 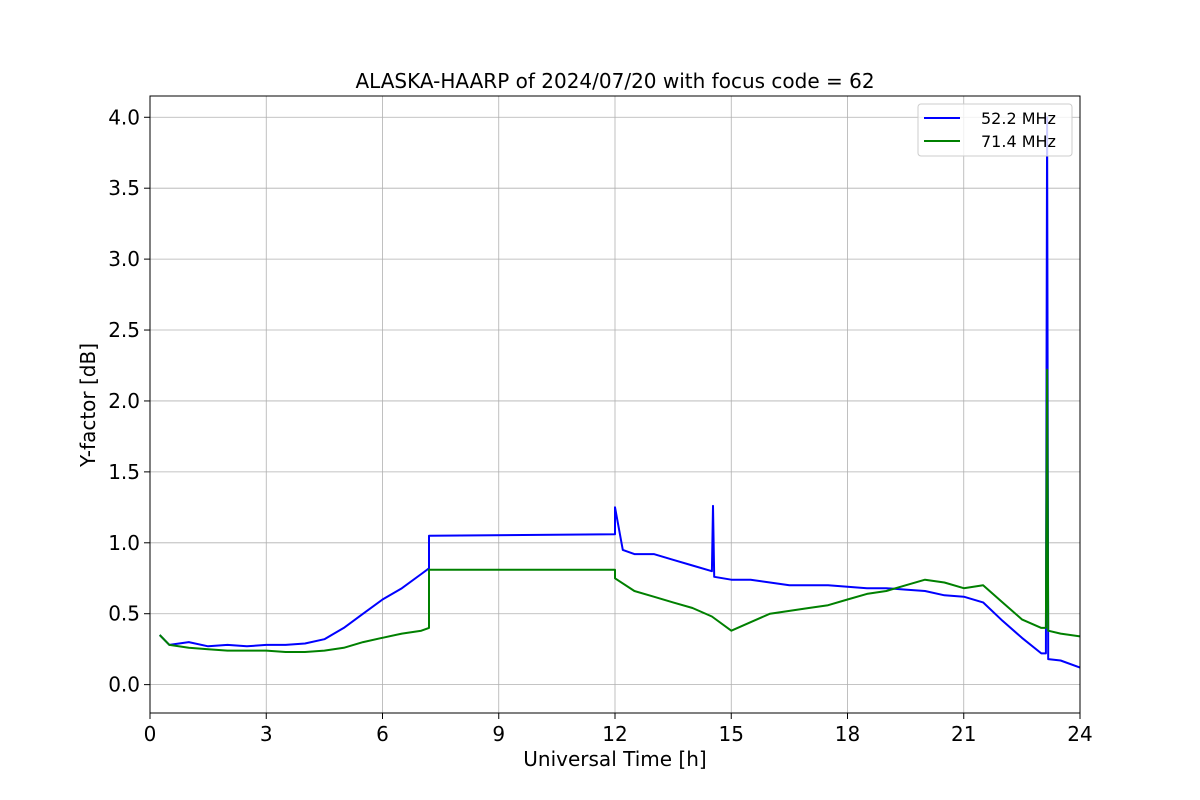 I want to click on y-tick-label: 0.0, so click(x=124, y=685).